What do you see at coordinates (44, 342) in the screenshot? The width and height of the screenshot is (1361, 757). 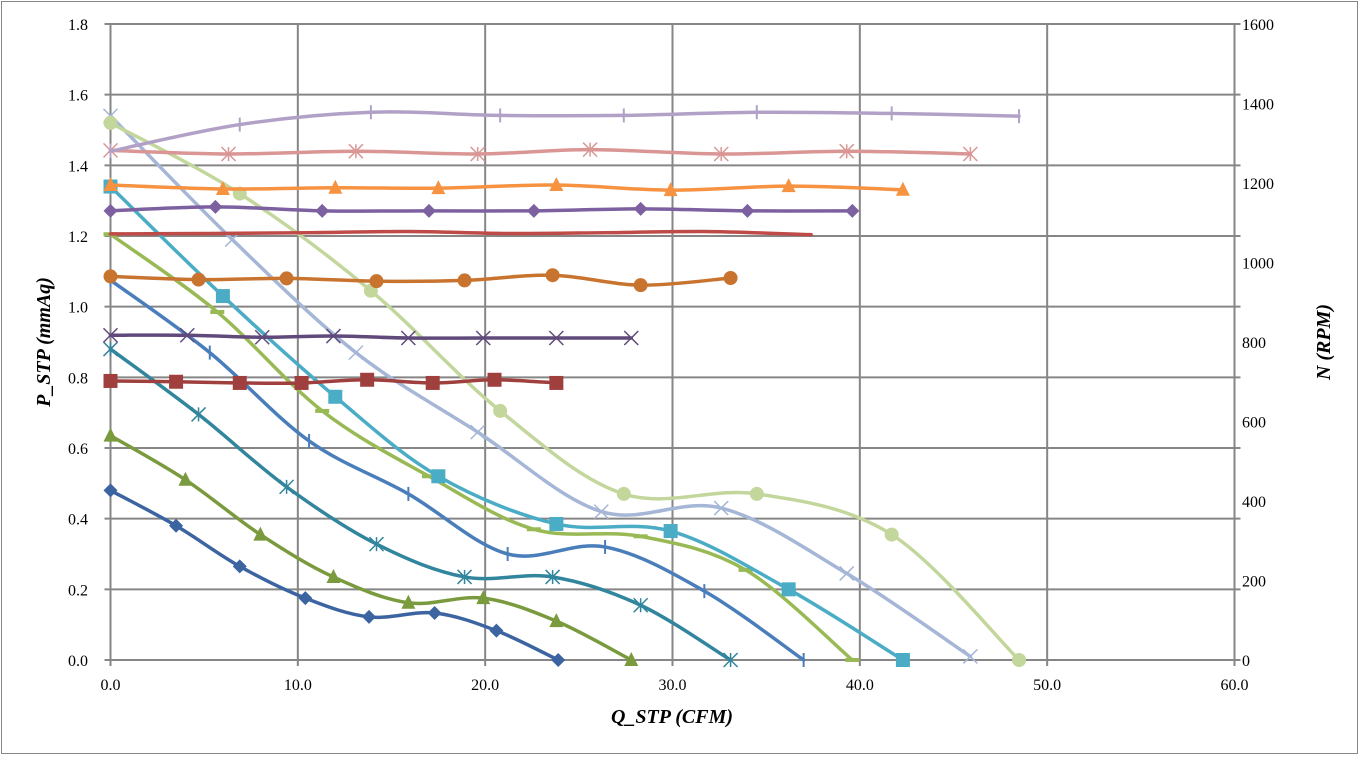 I see `y-axis-title: P_STP (mmAq)` at bounding box center [44, 342].